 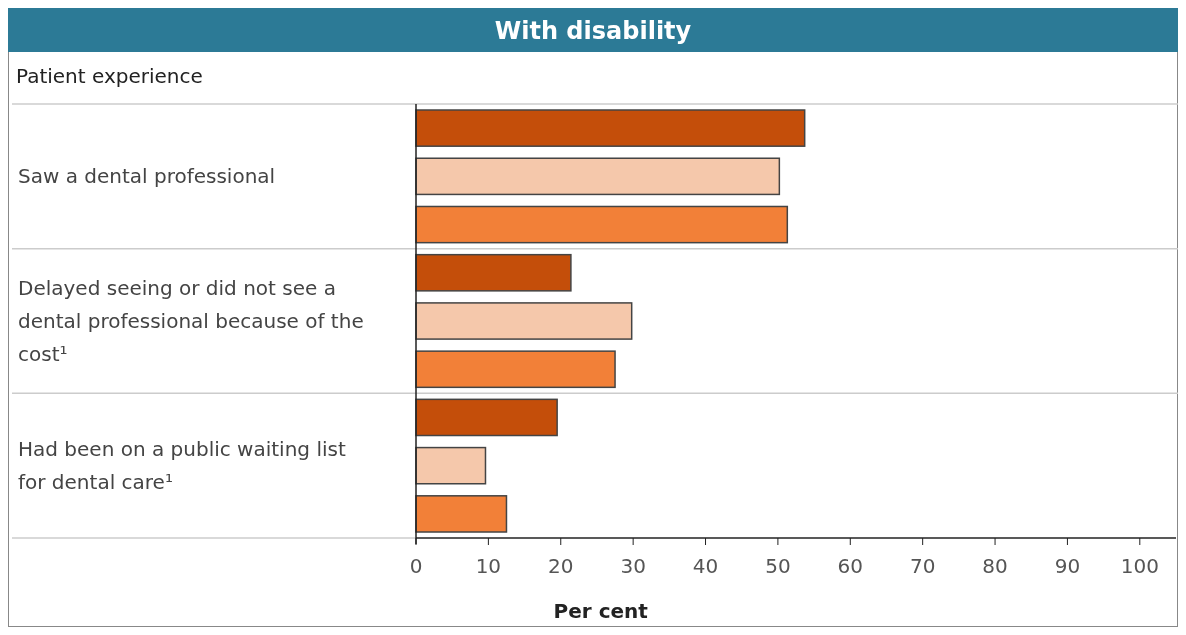 I want to click on x-tick-label: 80, so click(x=995, y=566).